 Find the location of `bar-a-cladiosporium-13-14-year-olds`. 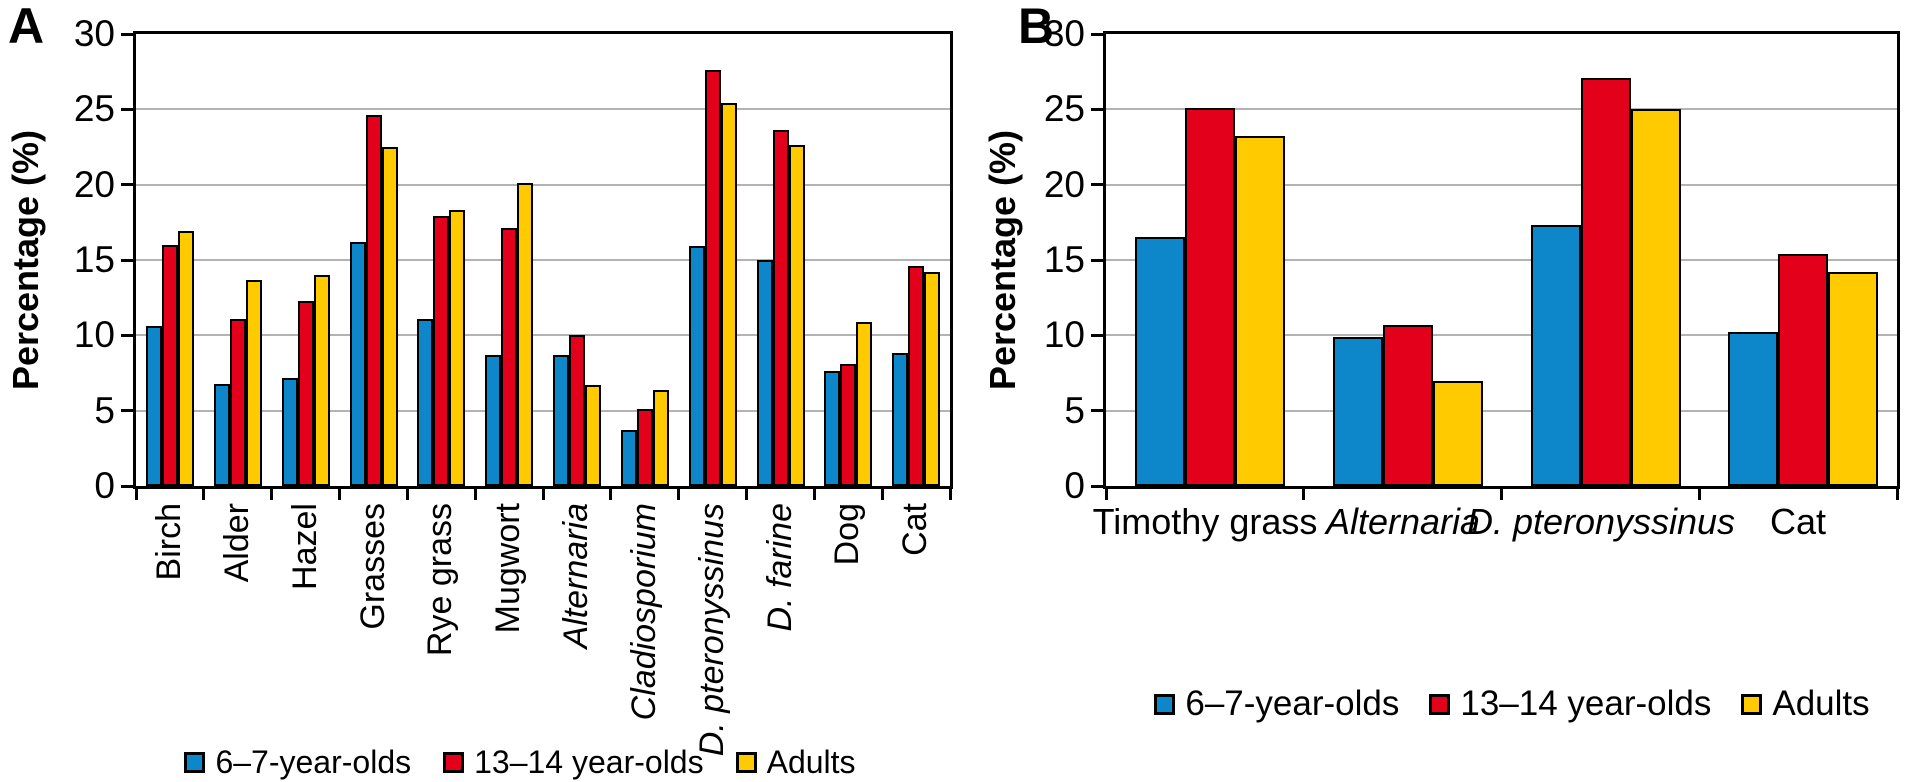

bar-a-cladiosporium-13-14-year-olds is located at coordinates (645, 447).